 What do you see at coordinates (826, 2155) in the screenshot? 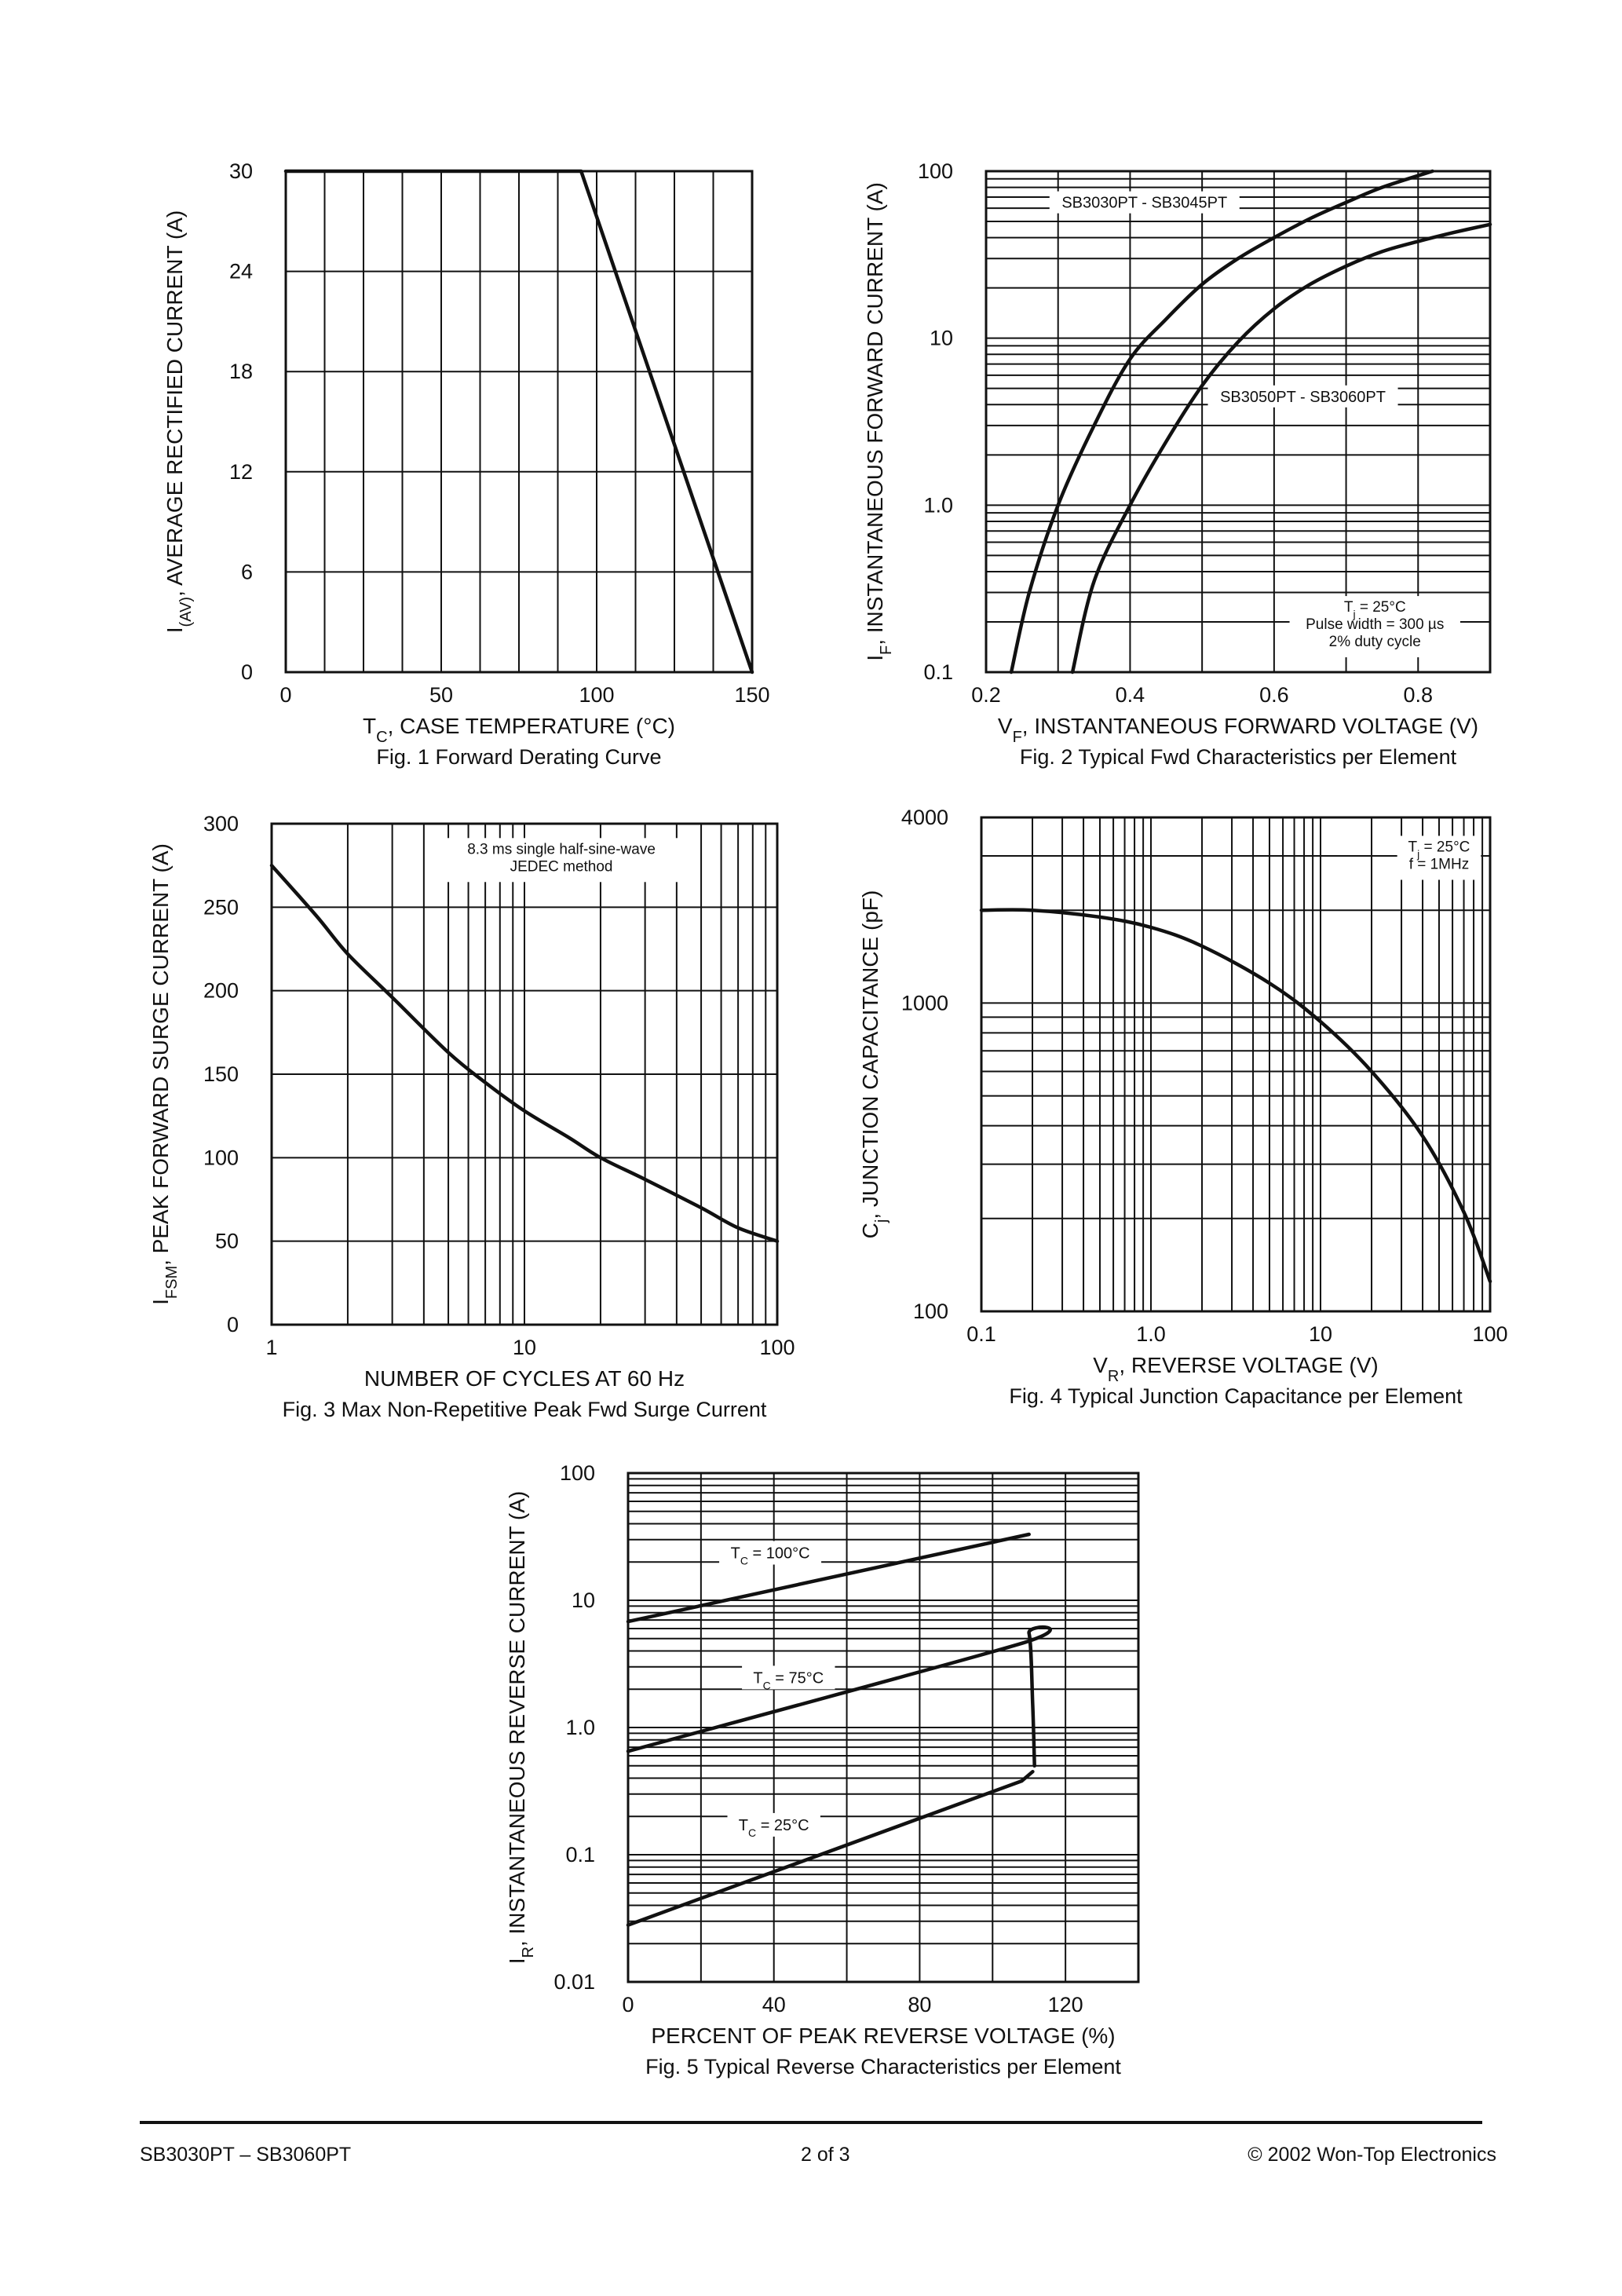
I see `footer-page-number: 2 of 3` at bounding box center [826, 2155].